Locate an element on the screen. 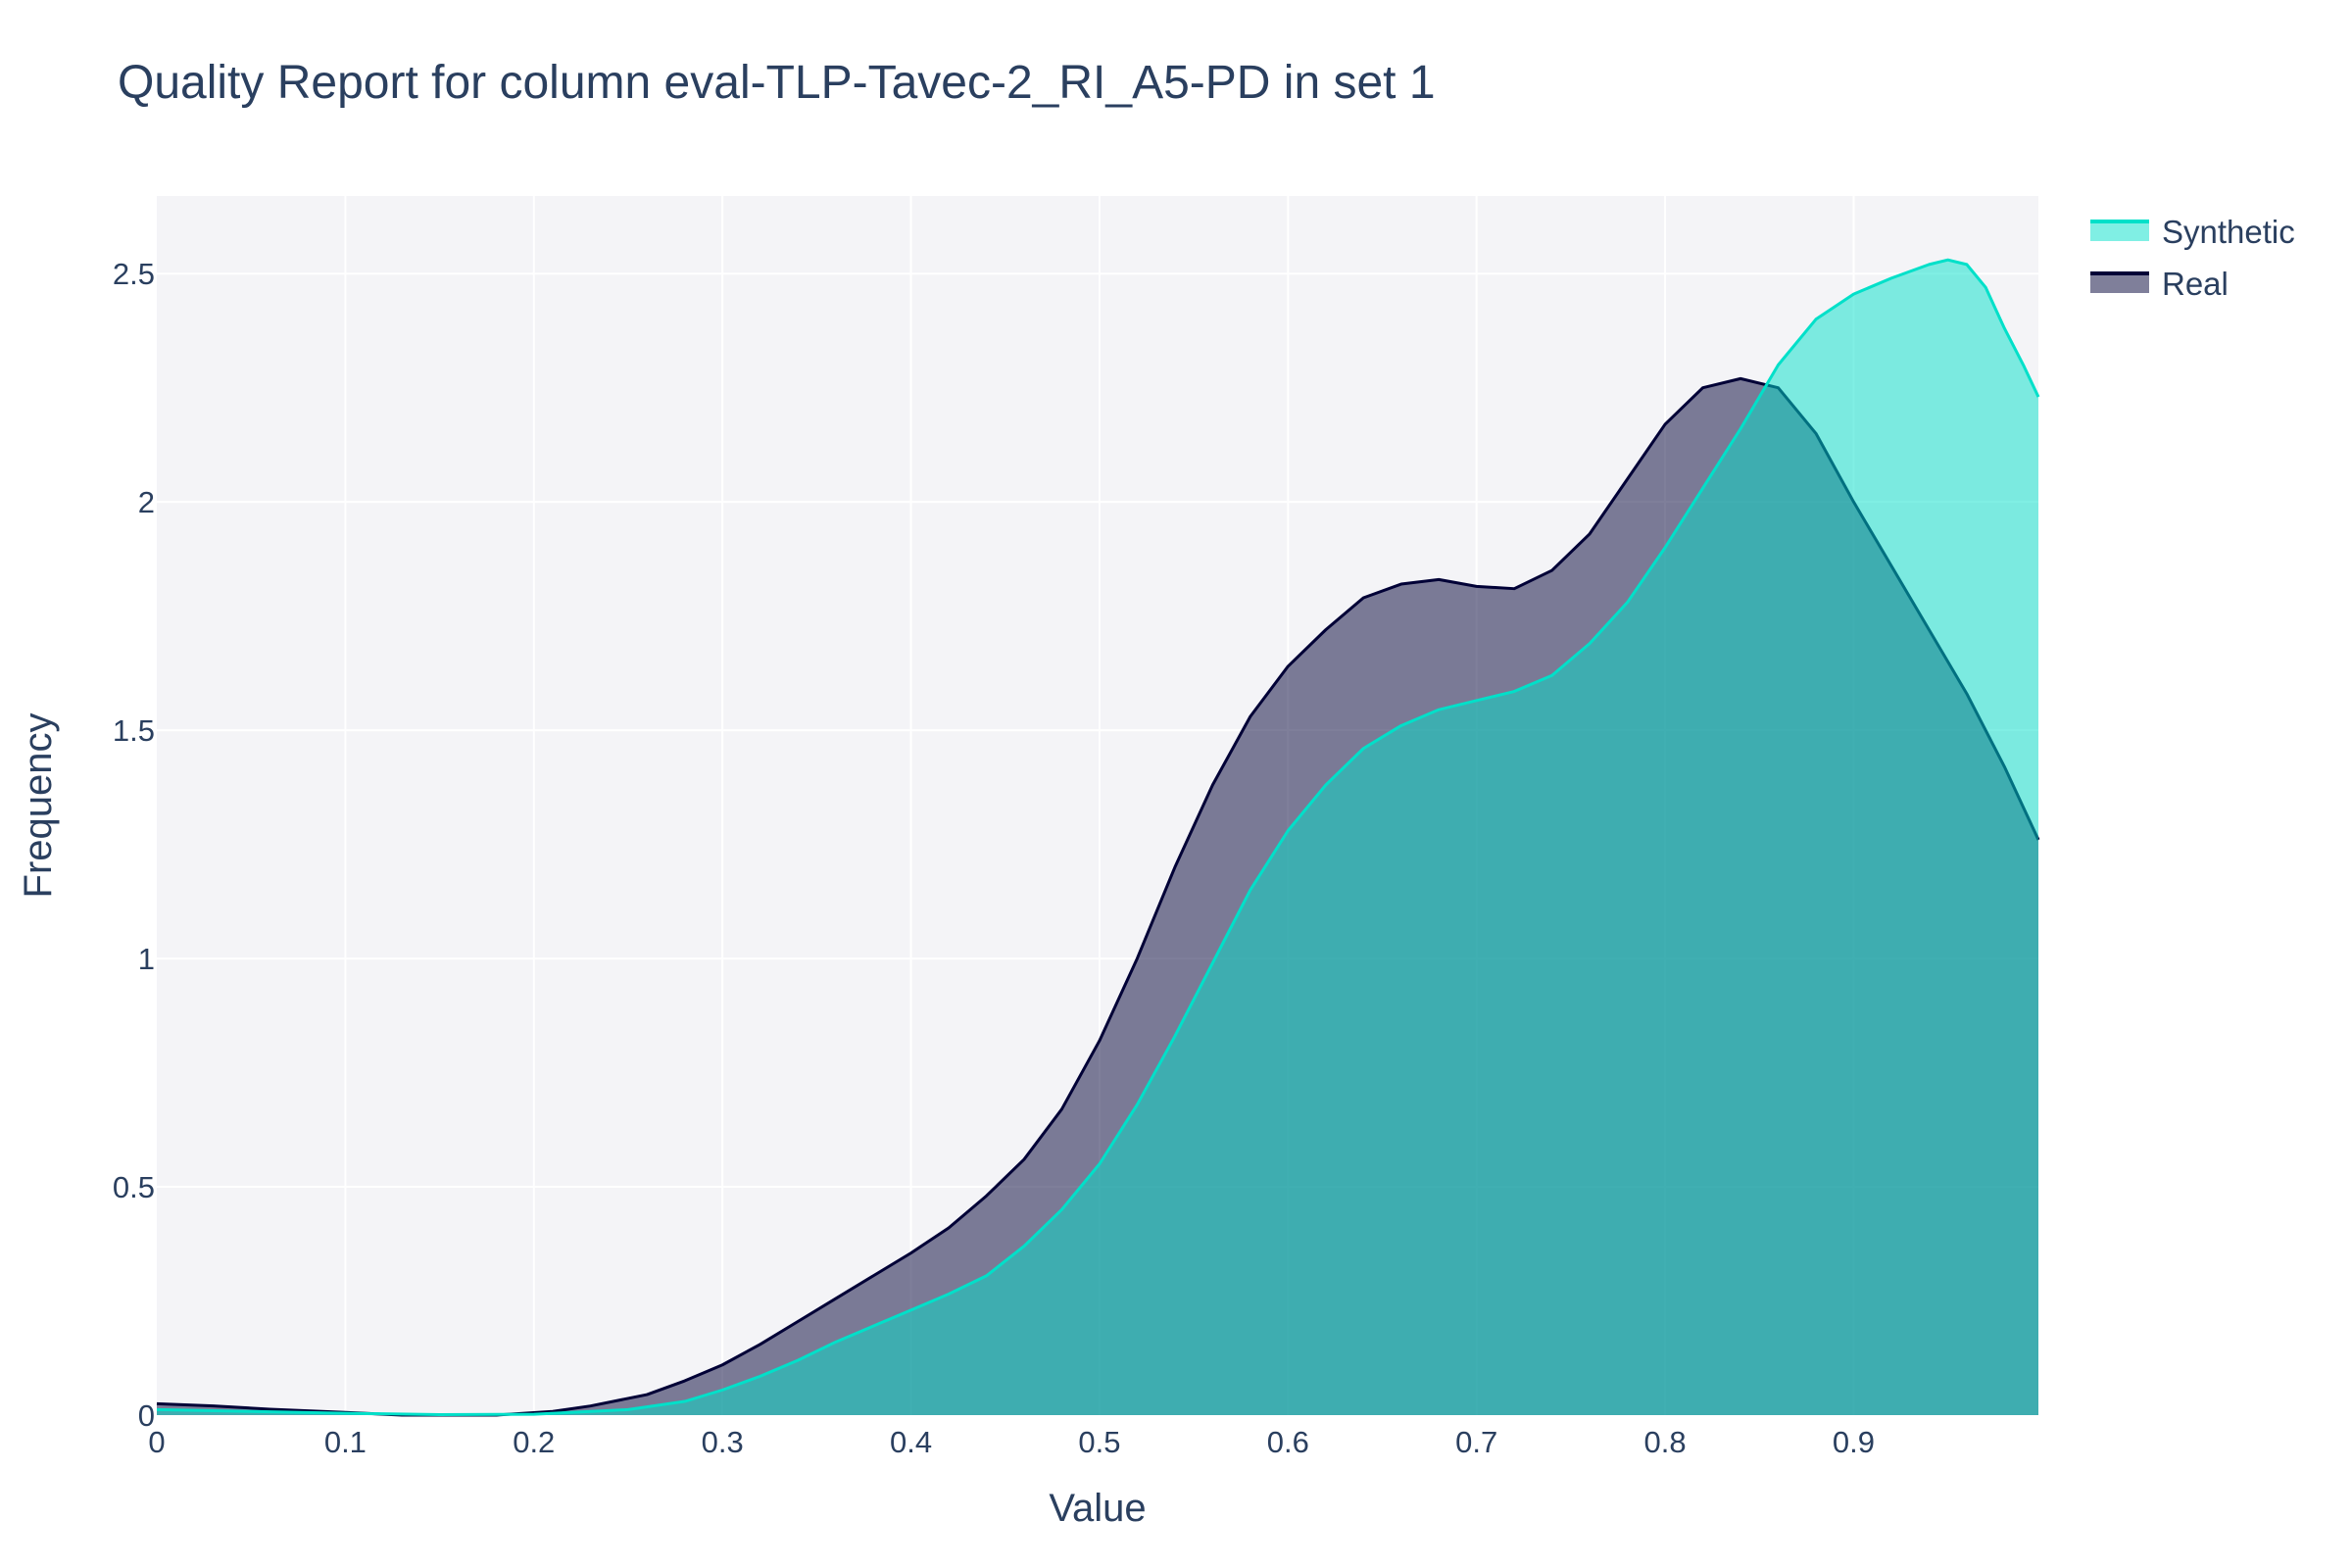 This screenshot has height=1568, width=2352. y-axis-title: Frequency is located at coordinates (38, 806).